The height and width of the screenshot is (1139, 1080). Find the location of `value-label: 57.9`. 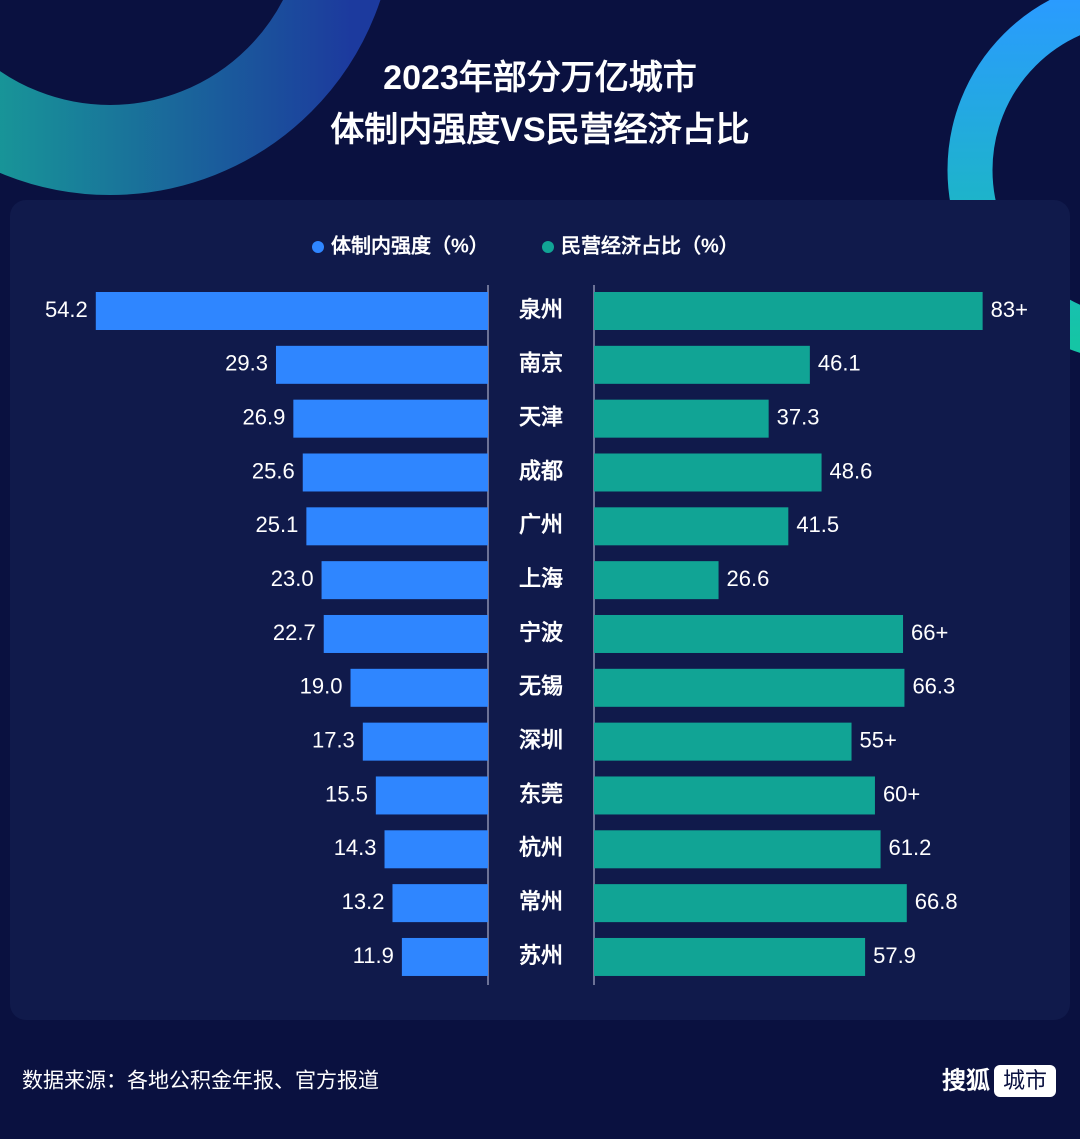

value-label: 57.9 is located at coordinates (894, 955).